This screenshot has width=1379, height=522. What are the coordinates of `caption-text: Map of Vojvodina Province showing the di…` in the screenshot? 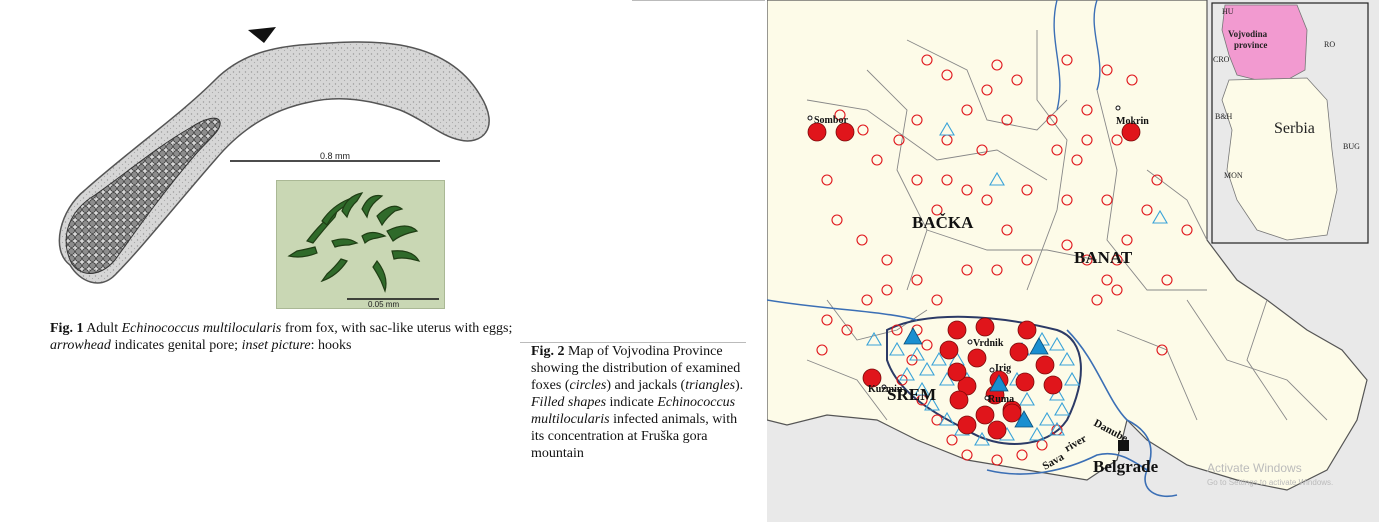 It's located at (636, 368).